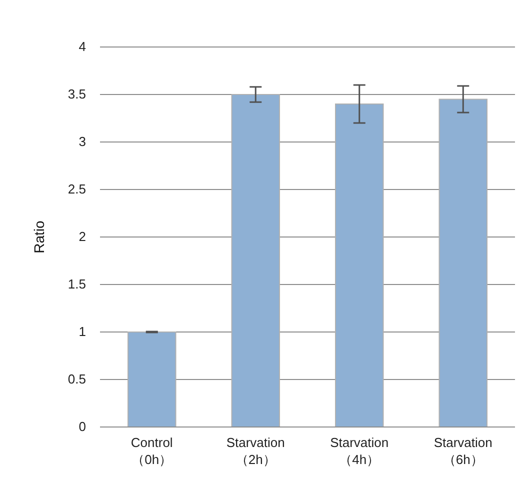 This screenshot has height=484, width=527. What do you see at coordinates (77, 94) in the screenshot?
I see `y-tick-label: 3.5` at bounding box center [77, 94].